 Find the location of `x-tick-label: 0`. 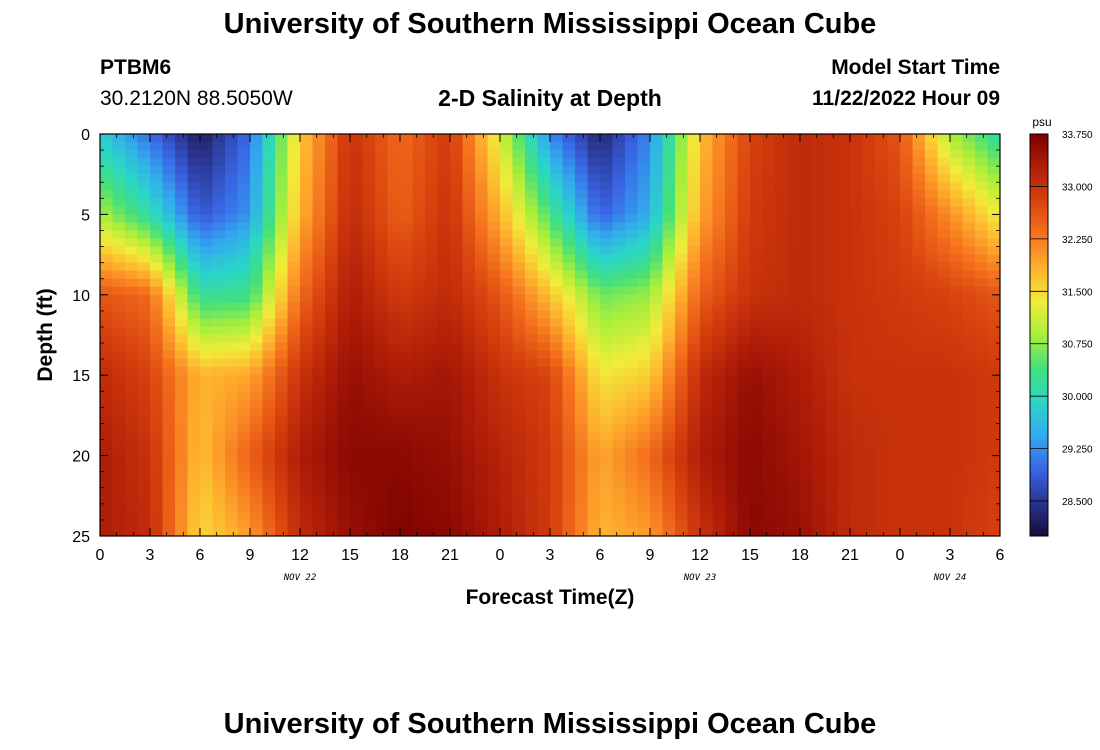

x-tick-label: 0 is located at coordinates (500, 555).